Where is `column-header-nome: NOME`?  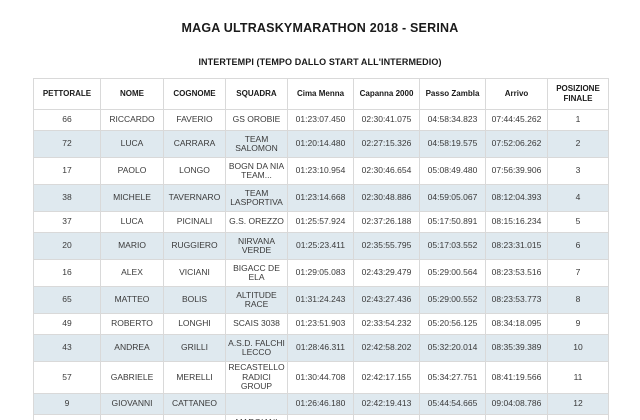
column-header-nome: NOME is located at coordinates (132, 94).